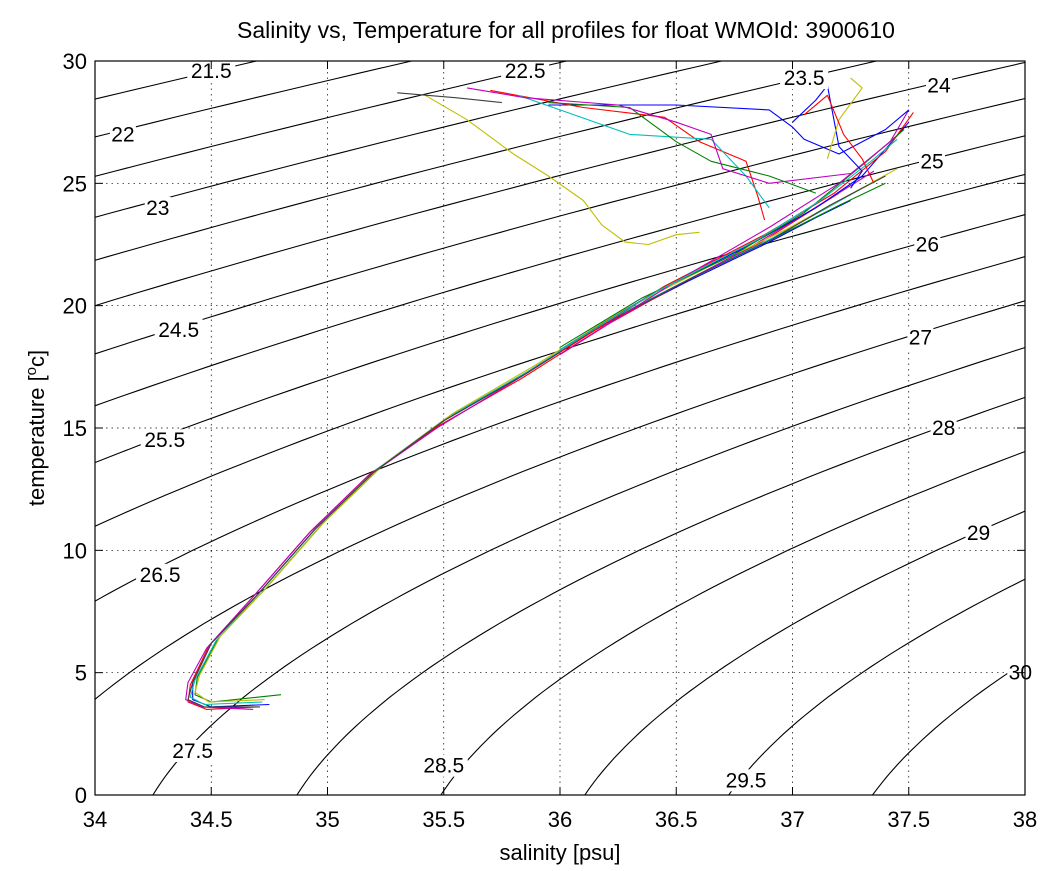 The image size is (1050, 871). I want to click on x-tick-label: 35, so click(327, 819).